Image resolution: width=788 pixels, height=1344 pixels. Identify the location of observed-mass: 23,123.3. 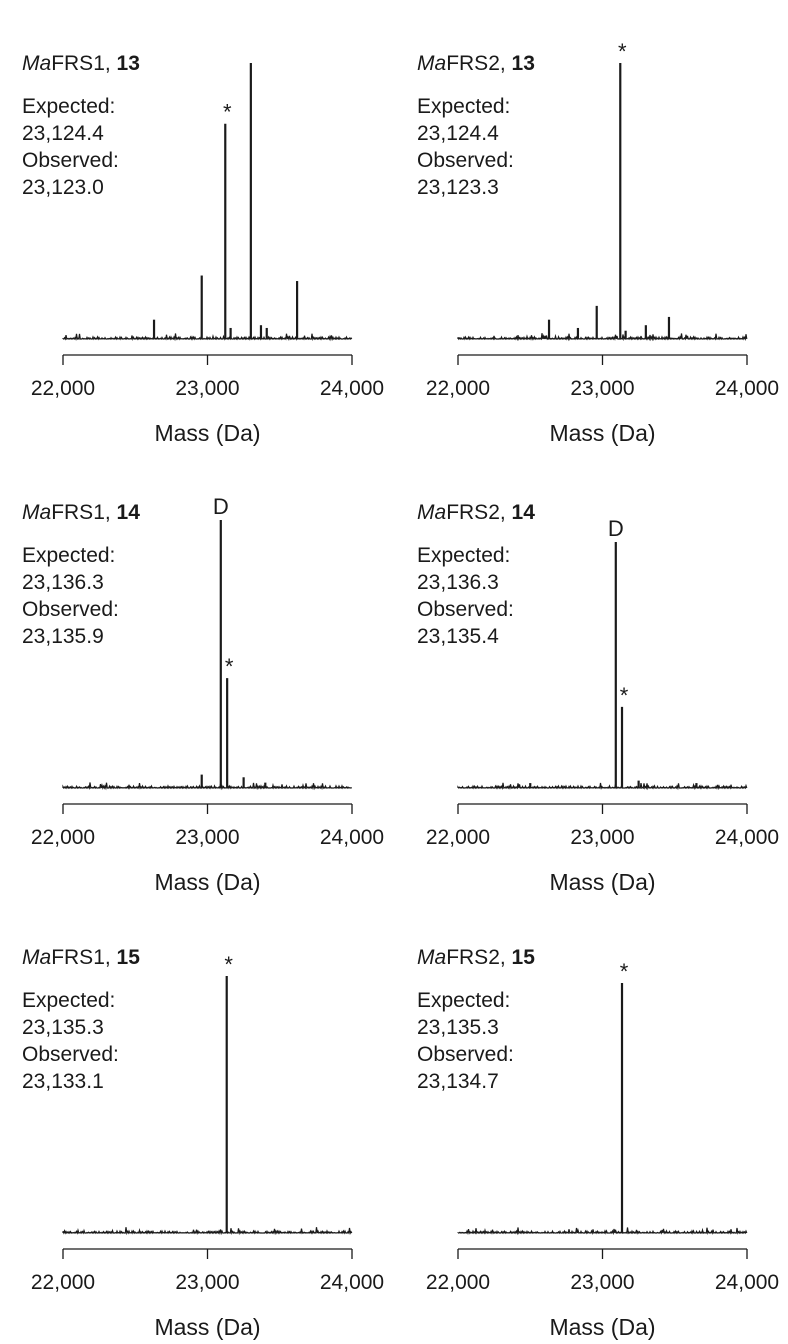
(458, 187).